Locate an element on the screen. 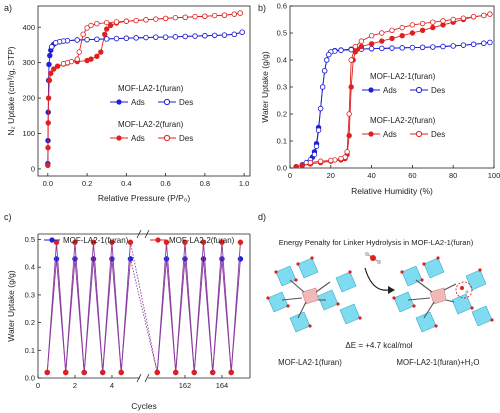 The height and width of the screenshot is (413, 500). panel-c-legend2-label: MOF-LA2-2(furan) is located at coordinates (202, 240).